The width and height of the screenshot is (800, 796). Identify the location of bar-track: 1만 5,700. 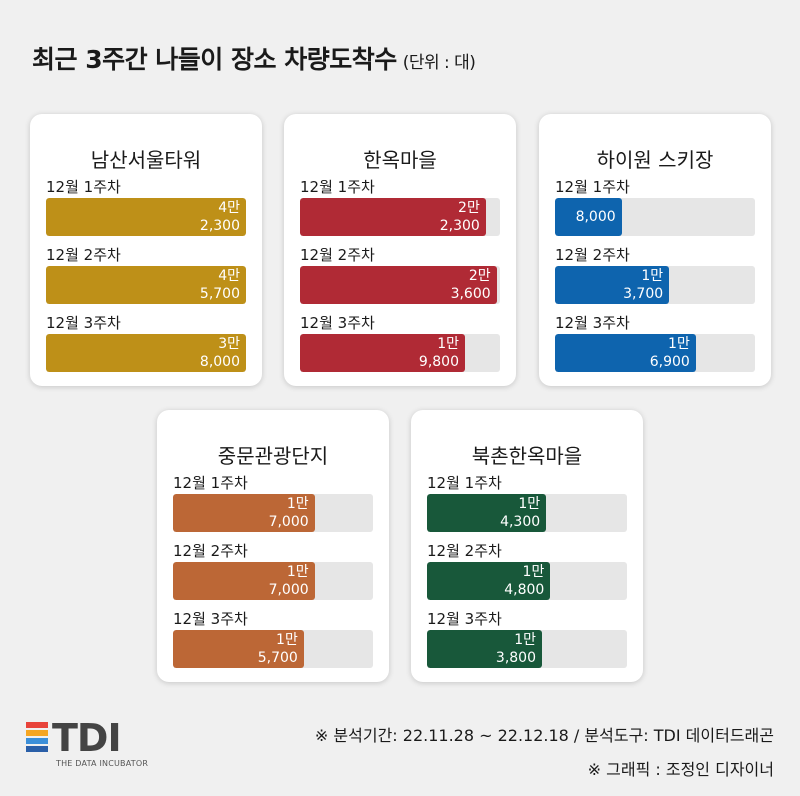
(273, 649).